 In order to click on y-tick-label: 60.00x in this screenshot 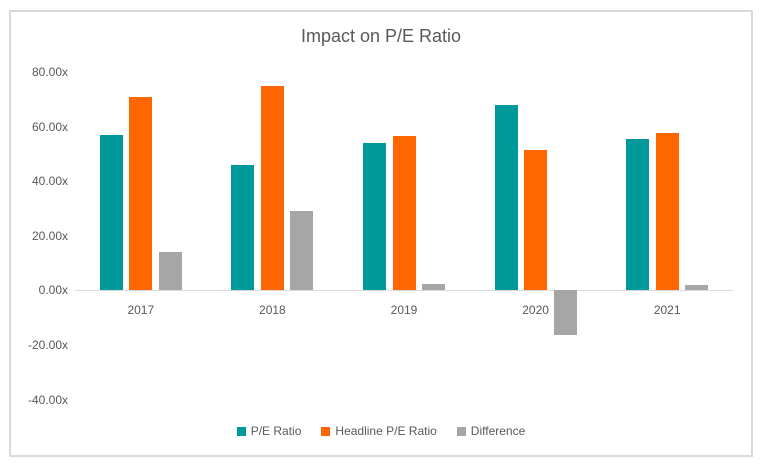, I will do `click(49, 126)`.